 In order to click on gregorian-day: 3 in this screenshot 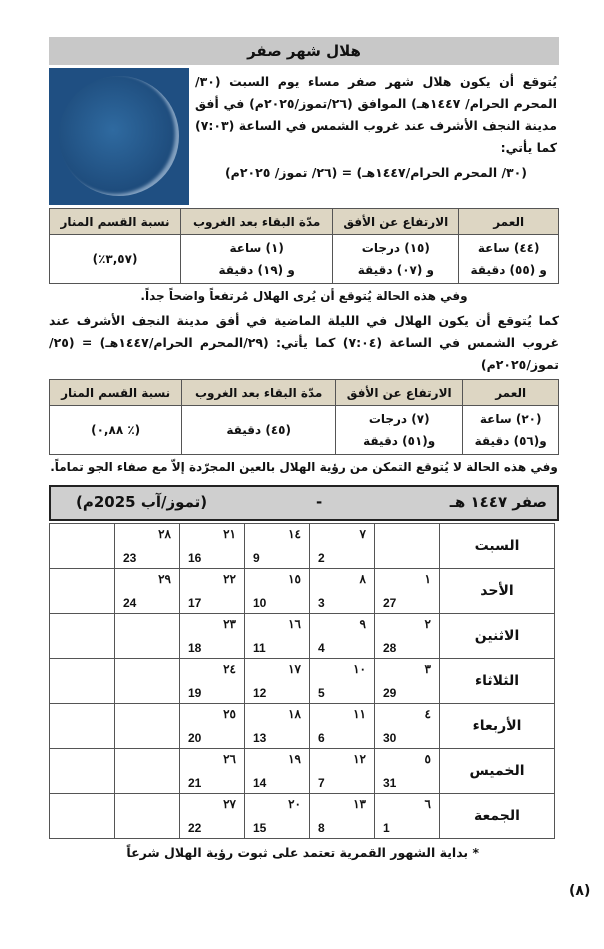, I will do `click(321, 603)`.